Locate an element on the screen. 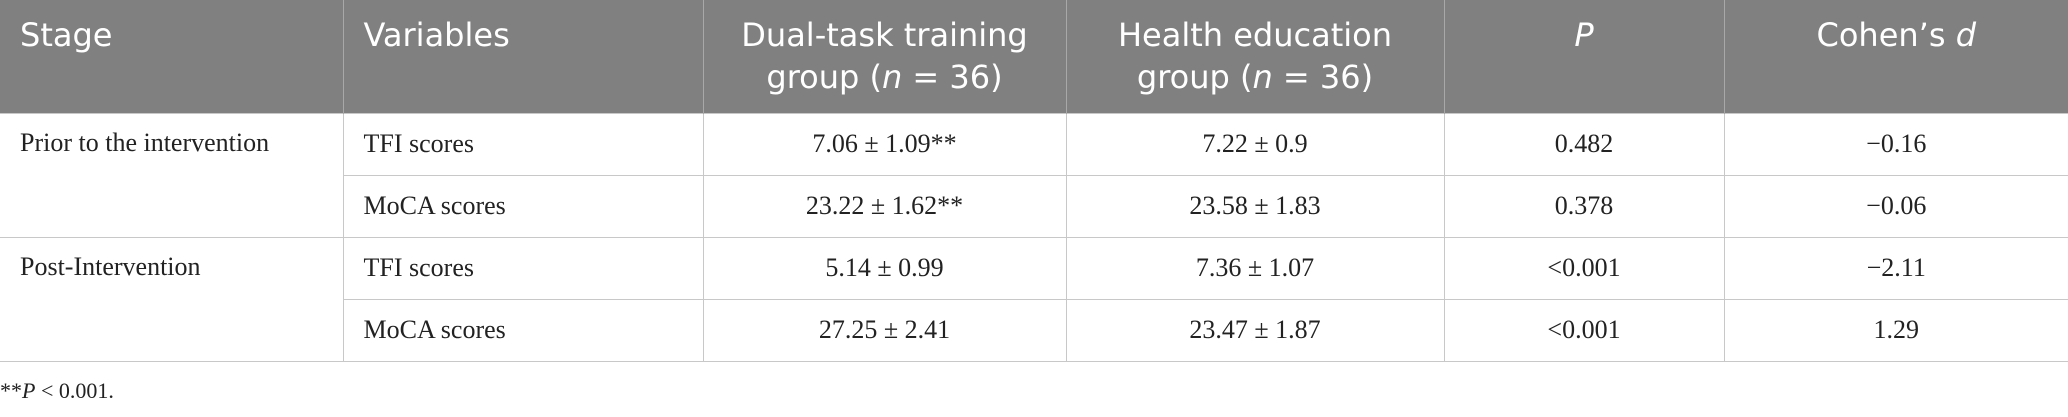 This screenshot has width=2068, height=417. stage-cell: Prior to the intervention is located at coordinates (172, 175).